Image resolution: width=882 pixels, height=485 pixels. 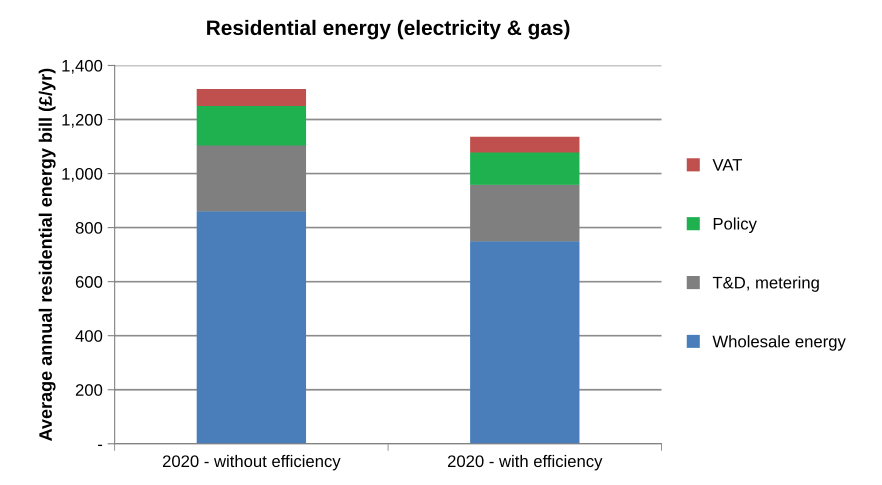 I want to click on chart-title: Residential energy (electricity & gas), so click(x=388, y=30).